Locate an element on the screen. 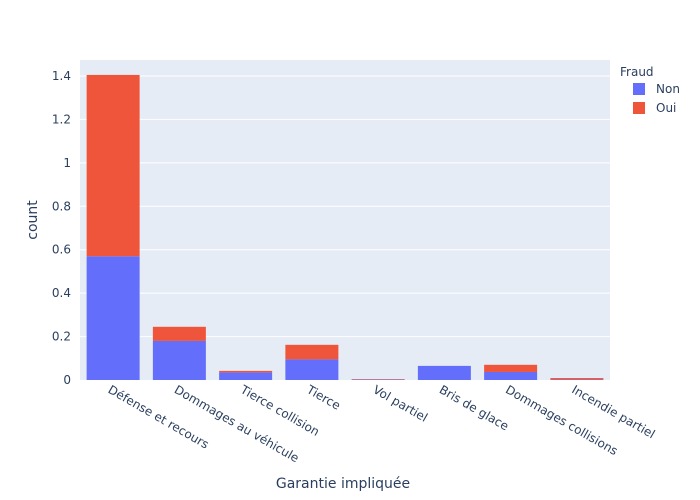 The image size is (700, 500). x-tick-label: Bris de glace is located at coordinates (474, 407).